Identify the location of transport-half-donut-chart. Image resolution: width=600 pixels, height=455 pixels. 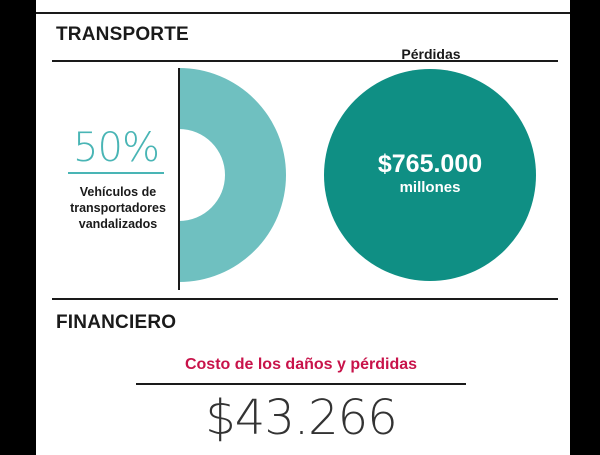
(232, 175).